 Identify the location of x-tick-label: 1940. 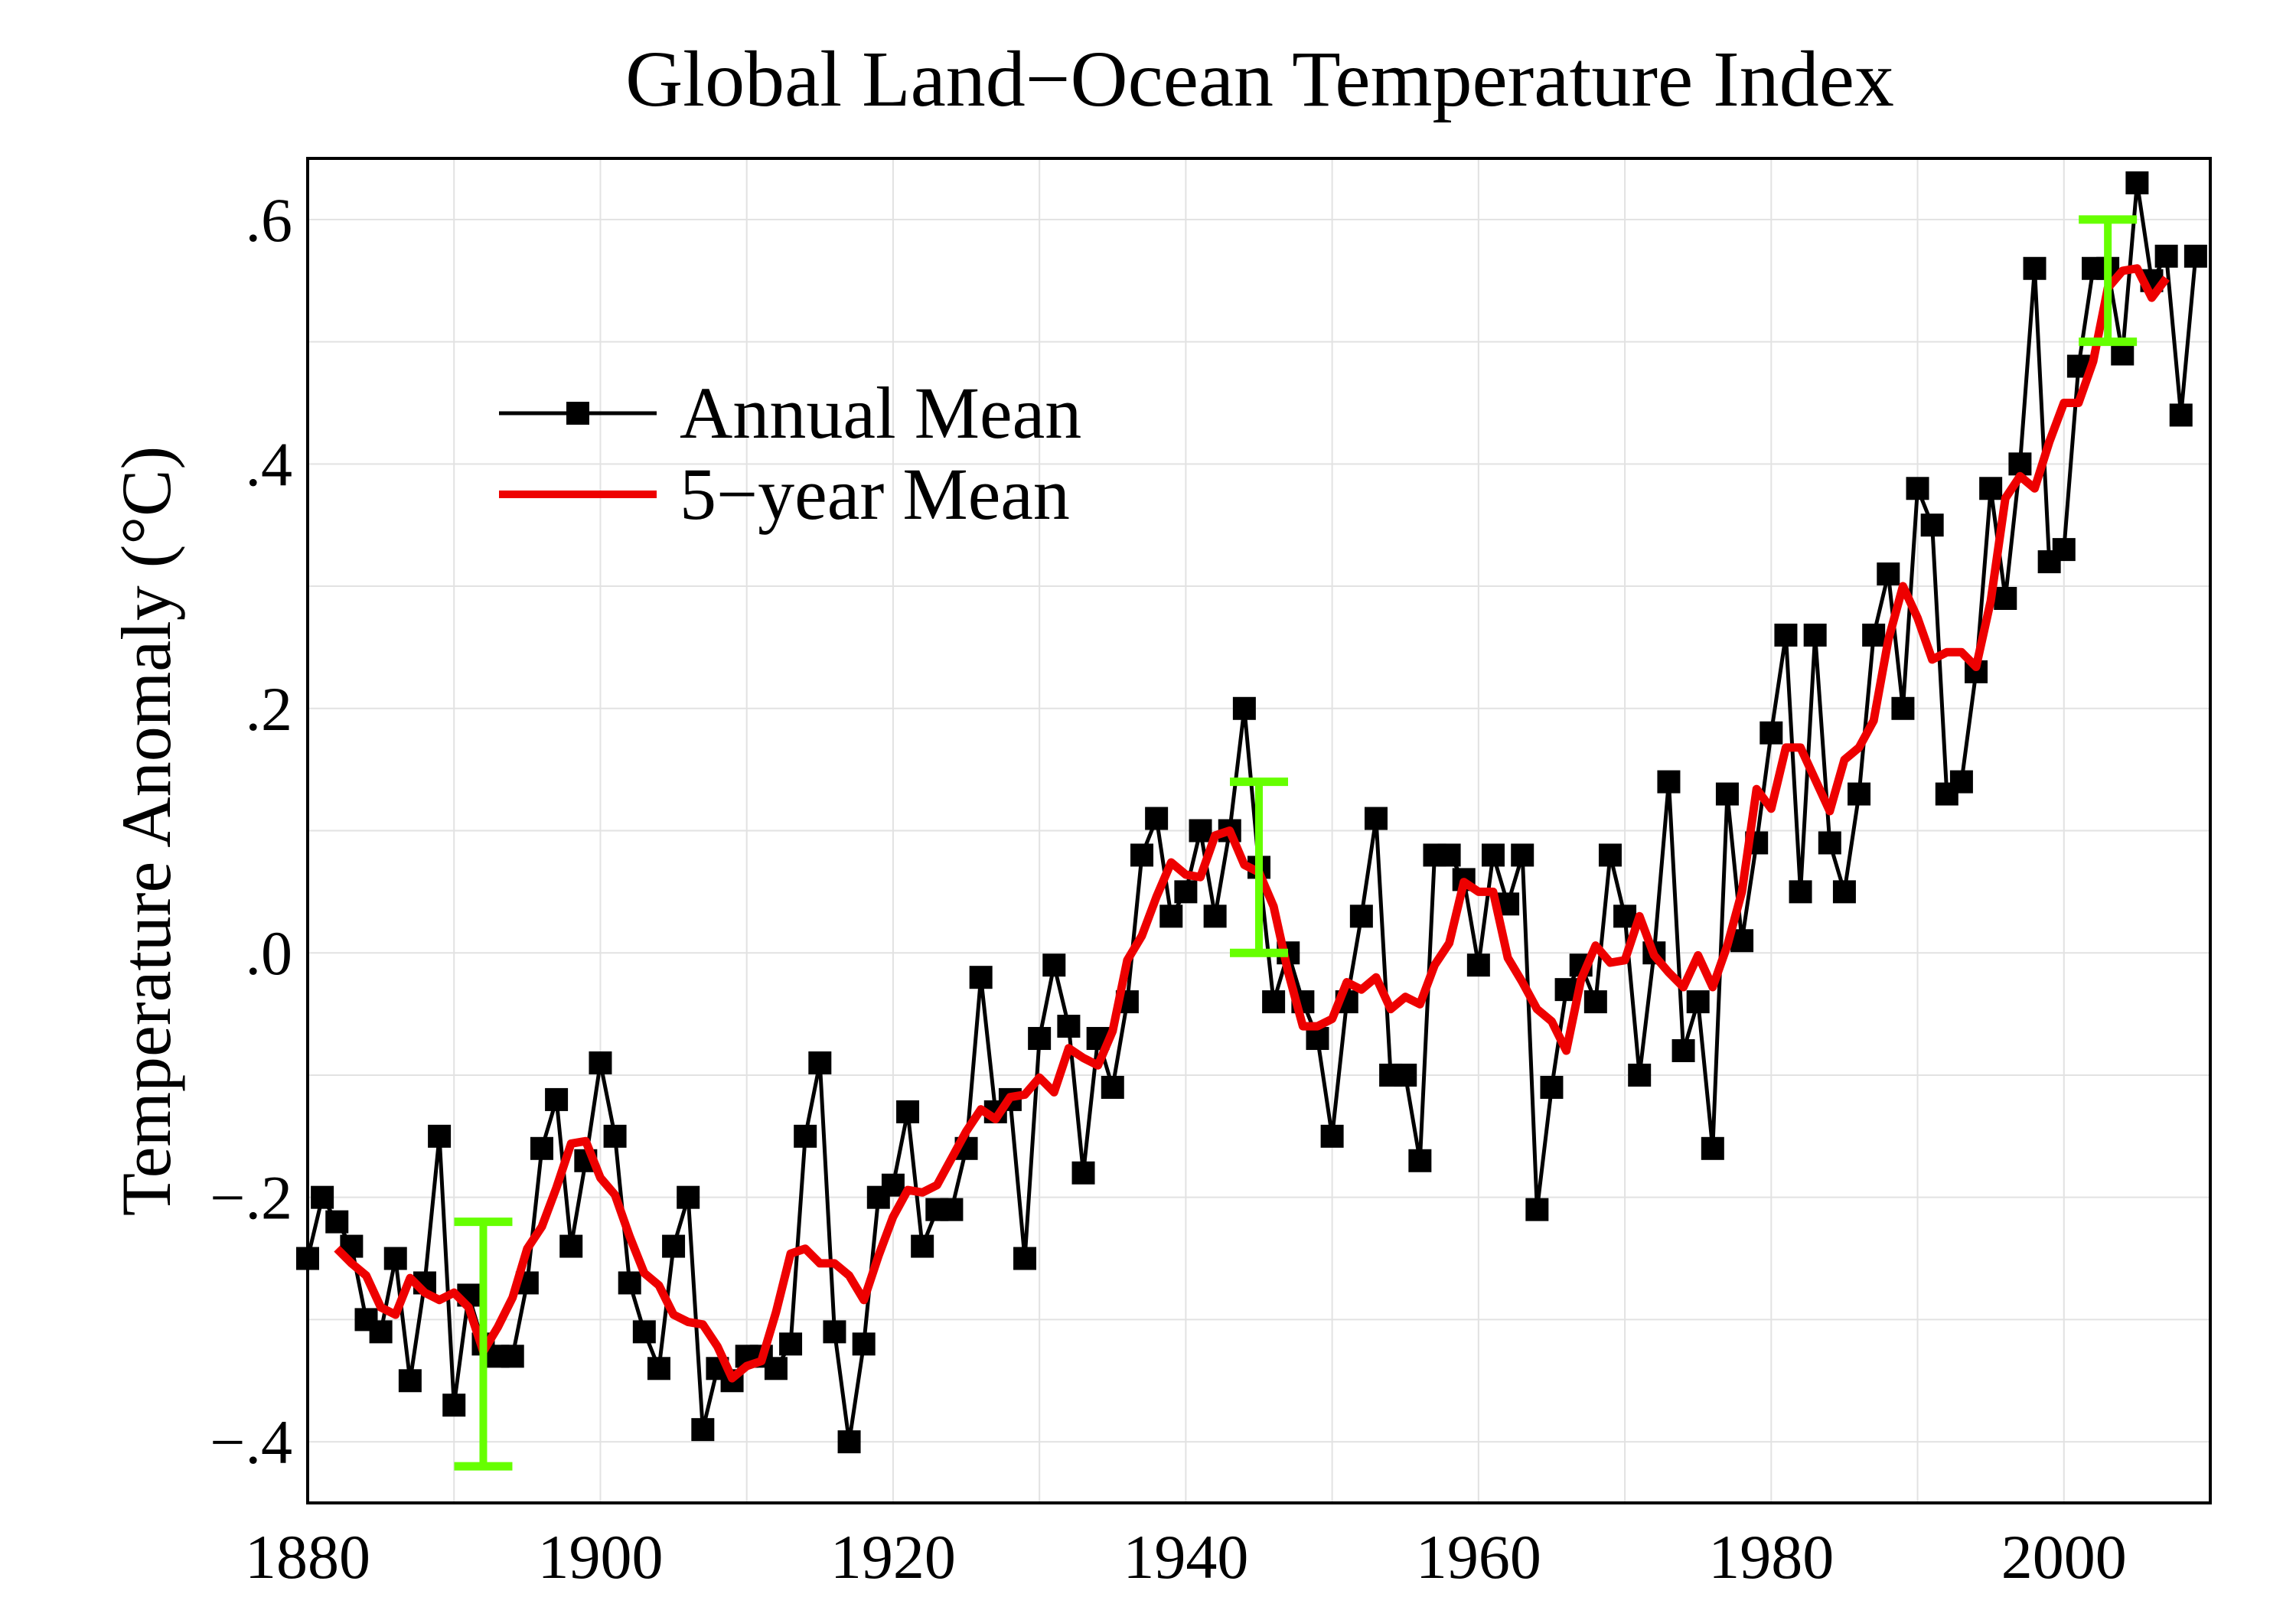
(1185, 1557).